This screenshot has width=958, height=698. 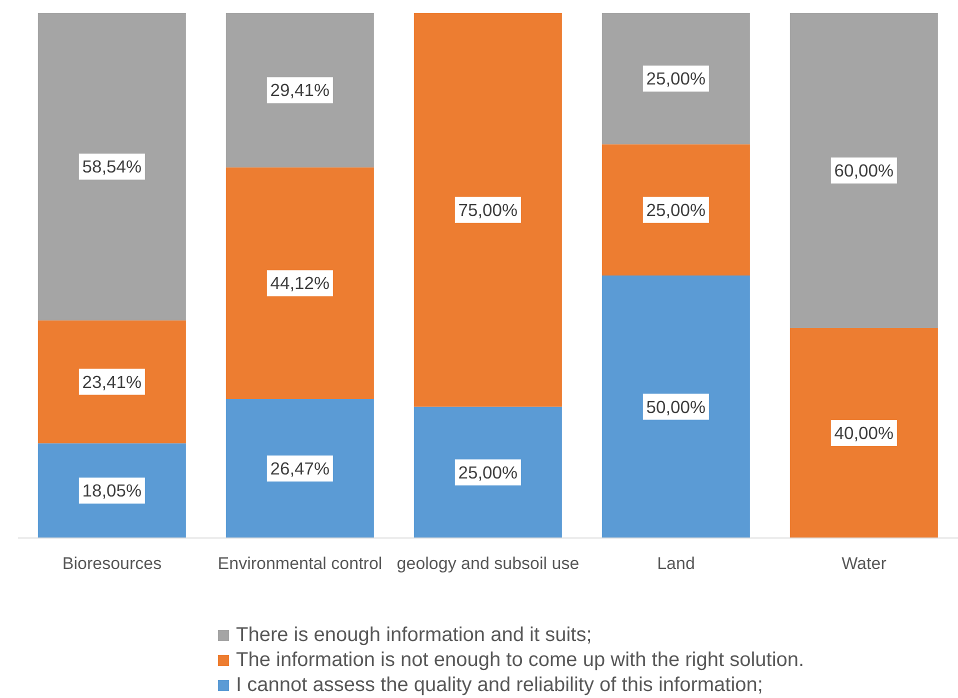 I want to click on data-label: 50,00%, so click(x=676, y=406).